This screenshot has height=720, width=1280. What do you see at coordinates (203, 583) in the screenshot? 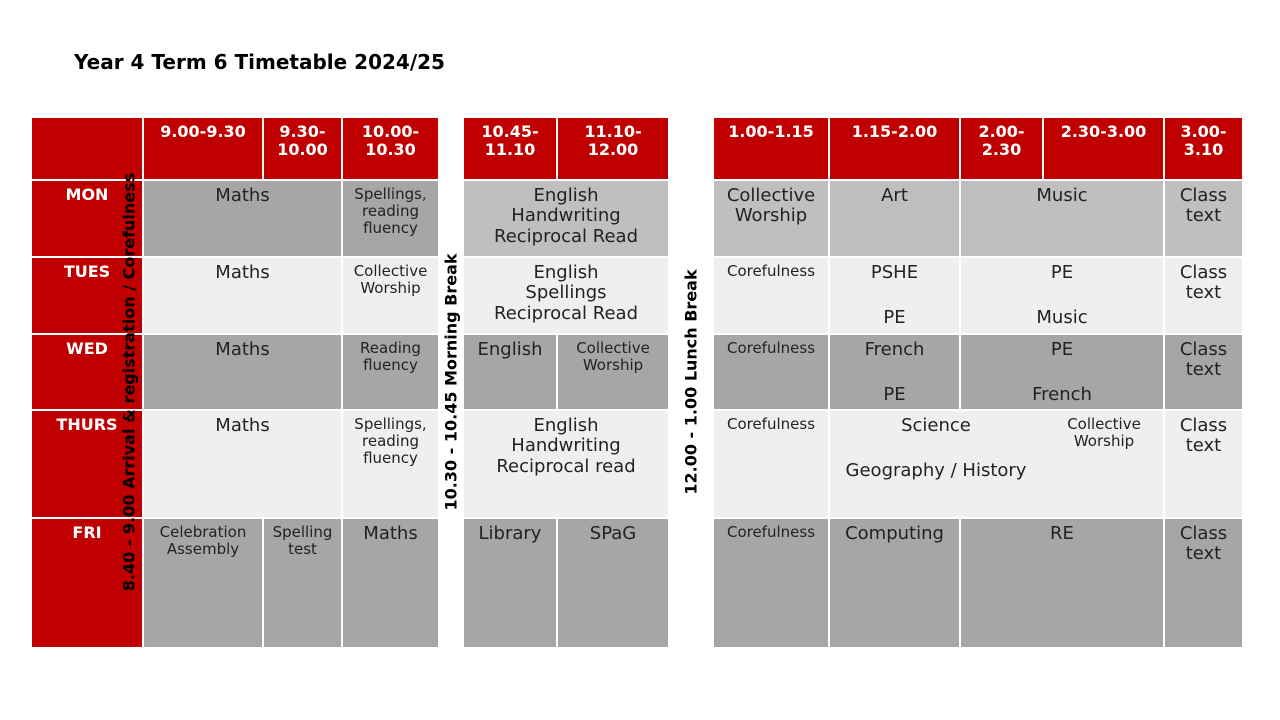
I see `fri-lesson-celebration-assembly: Celebration Assembly` at bounding box center [203, 583].